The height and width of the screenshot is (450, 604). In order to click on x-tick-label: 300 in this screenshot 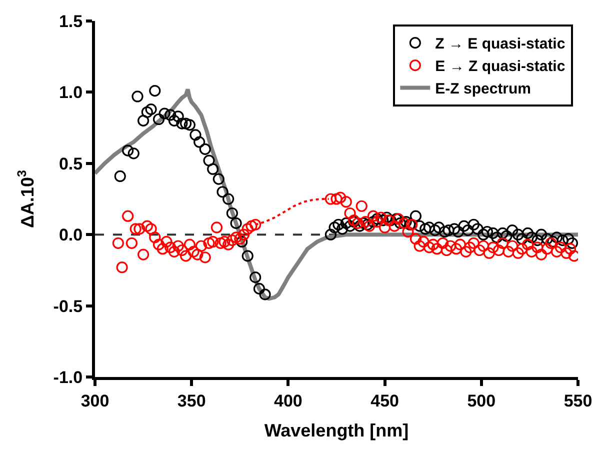, I will do `click(95, 400)`.